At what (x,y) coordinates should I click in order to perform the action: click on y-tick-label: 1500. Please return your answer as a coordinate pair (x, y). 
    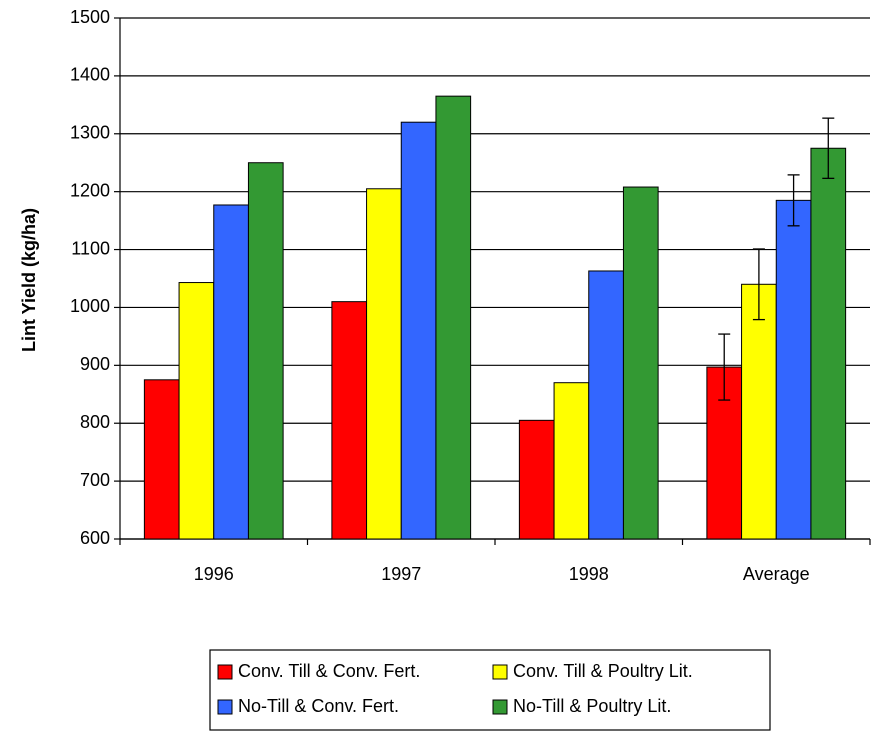
    Looking at the image, I should click on (90, 17).